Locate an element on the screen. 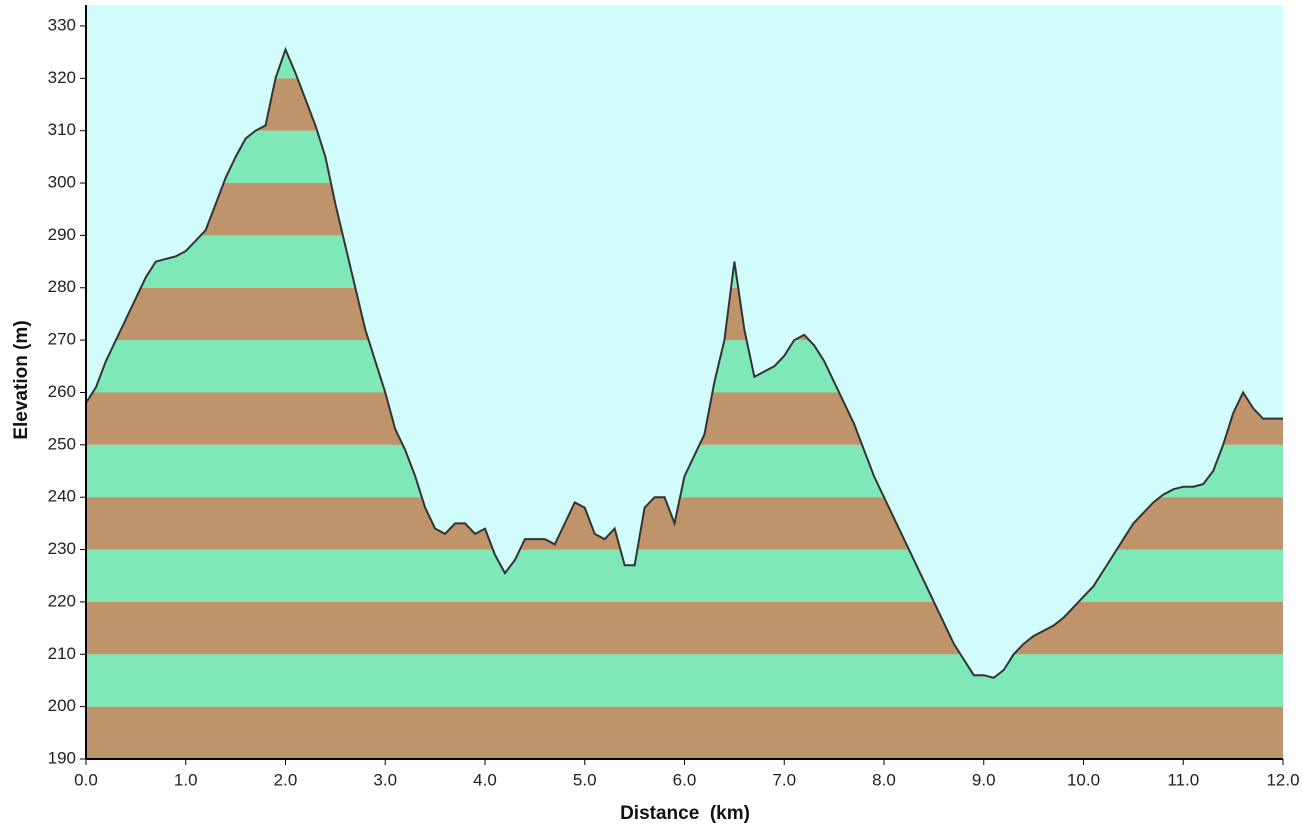 Image resolution: width=1303 pixels, height=829 pixels. y-tick-label: 290 is located at coordinates (62, 234).